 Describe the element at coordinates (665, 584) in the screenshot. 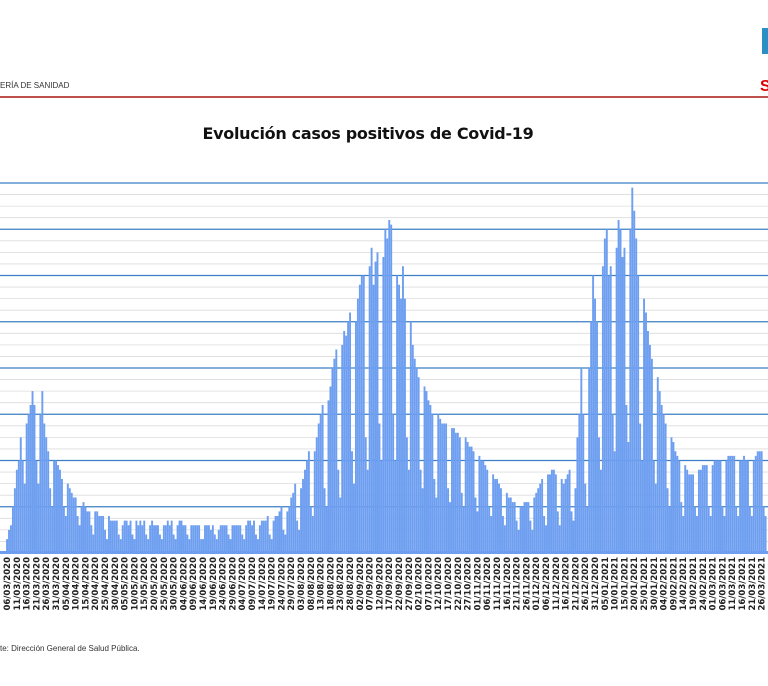

I see `x-tick-label: 04/02/2021` at that location.